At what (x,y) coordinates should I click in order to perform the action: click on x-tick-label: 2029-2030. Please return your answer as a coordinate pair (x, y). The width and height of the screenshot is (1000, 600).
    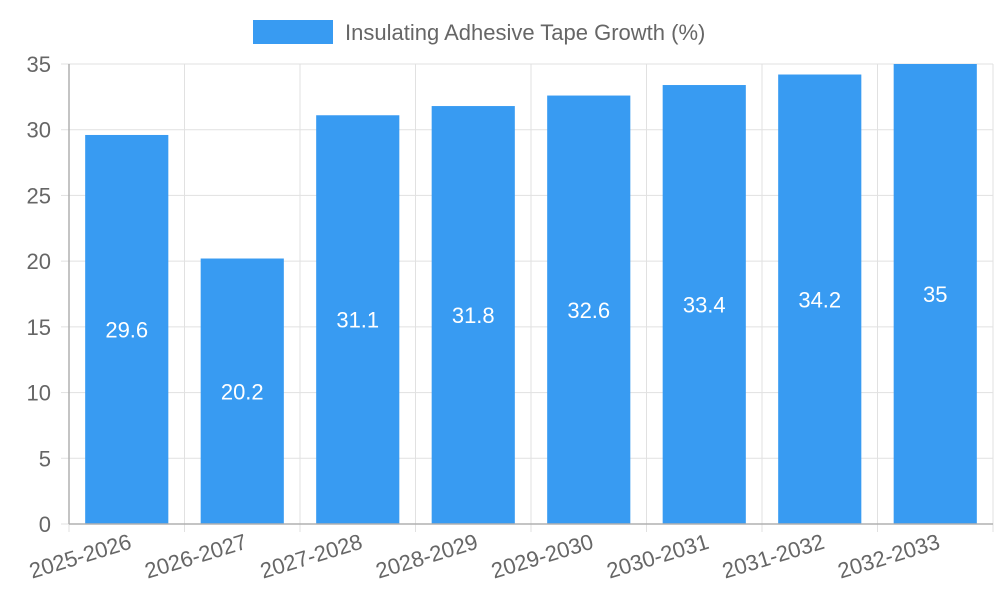
    Looking at the image, I should click on (542, 556).